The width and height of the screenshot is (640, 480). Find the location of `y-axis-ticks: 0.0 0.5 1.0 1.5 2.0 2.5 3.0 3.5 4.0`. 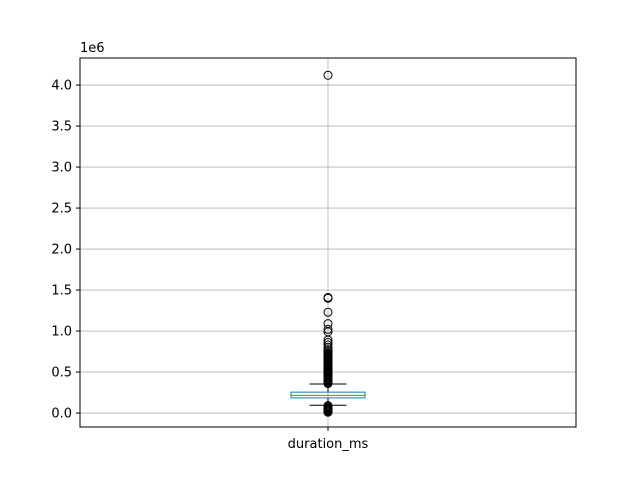

y-axis-ticks: 0.0 0.5 1.0 1.5 2.0 2.5 3.0 3.5 4.0 is located at coordinates (65, 250).